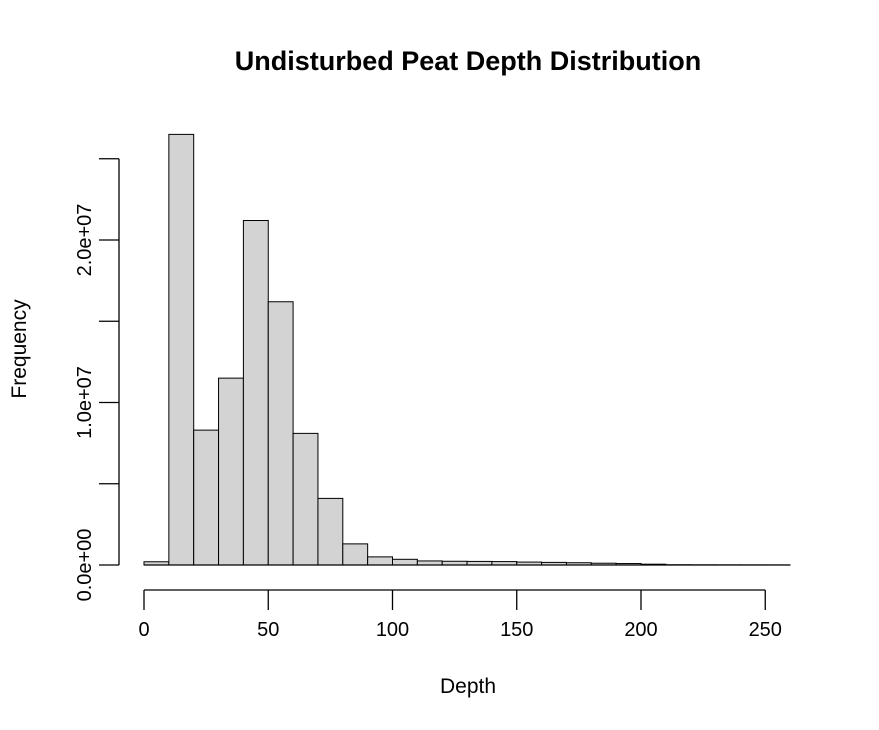 This screenshot has height=730, width=879. What do you see at coordinates (85, 565) in the screenshot?
I see `y-tick-label: 0.0e+00` at bounding box center [85, 565].